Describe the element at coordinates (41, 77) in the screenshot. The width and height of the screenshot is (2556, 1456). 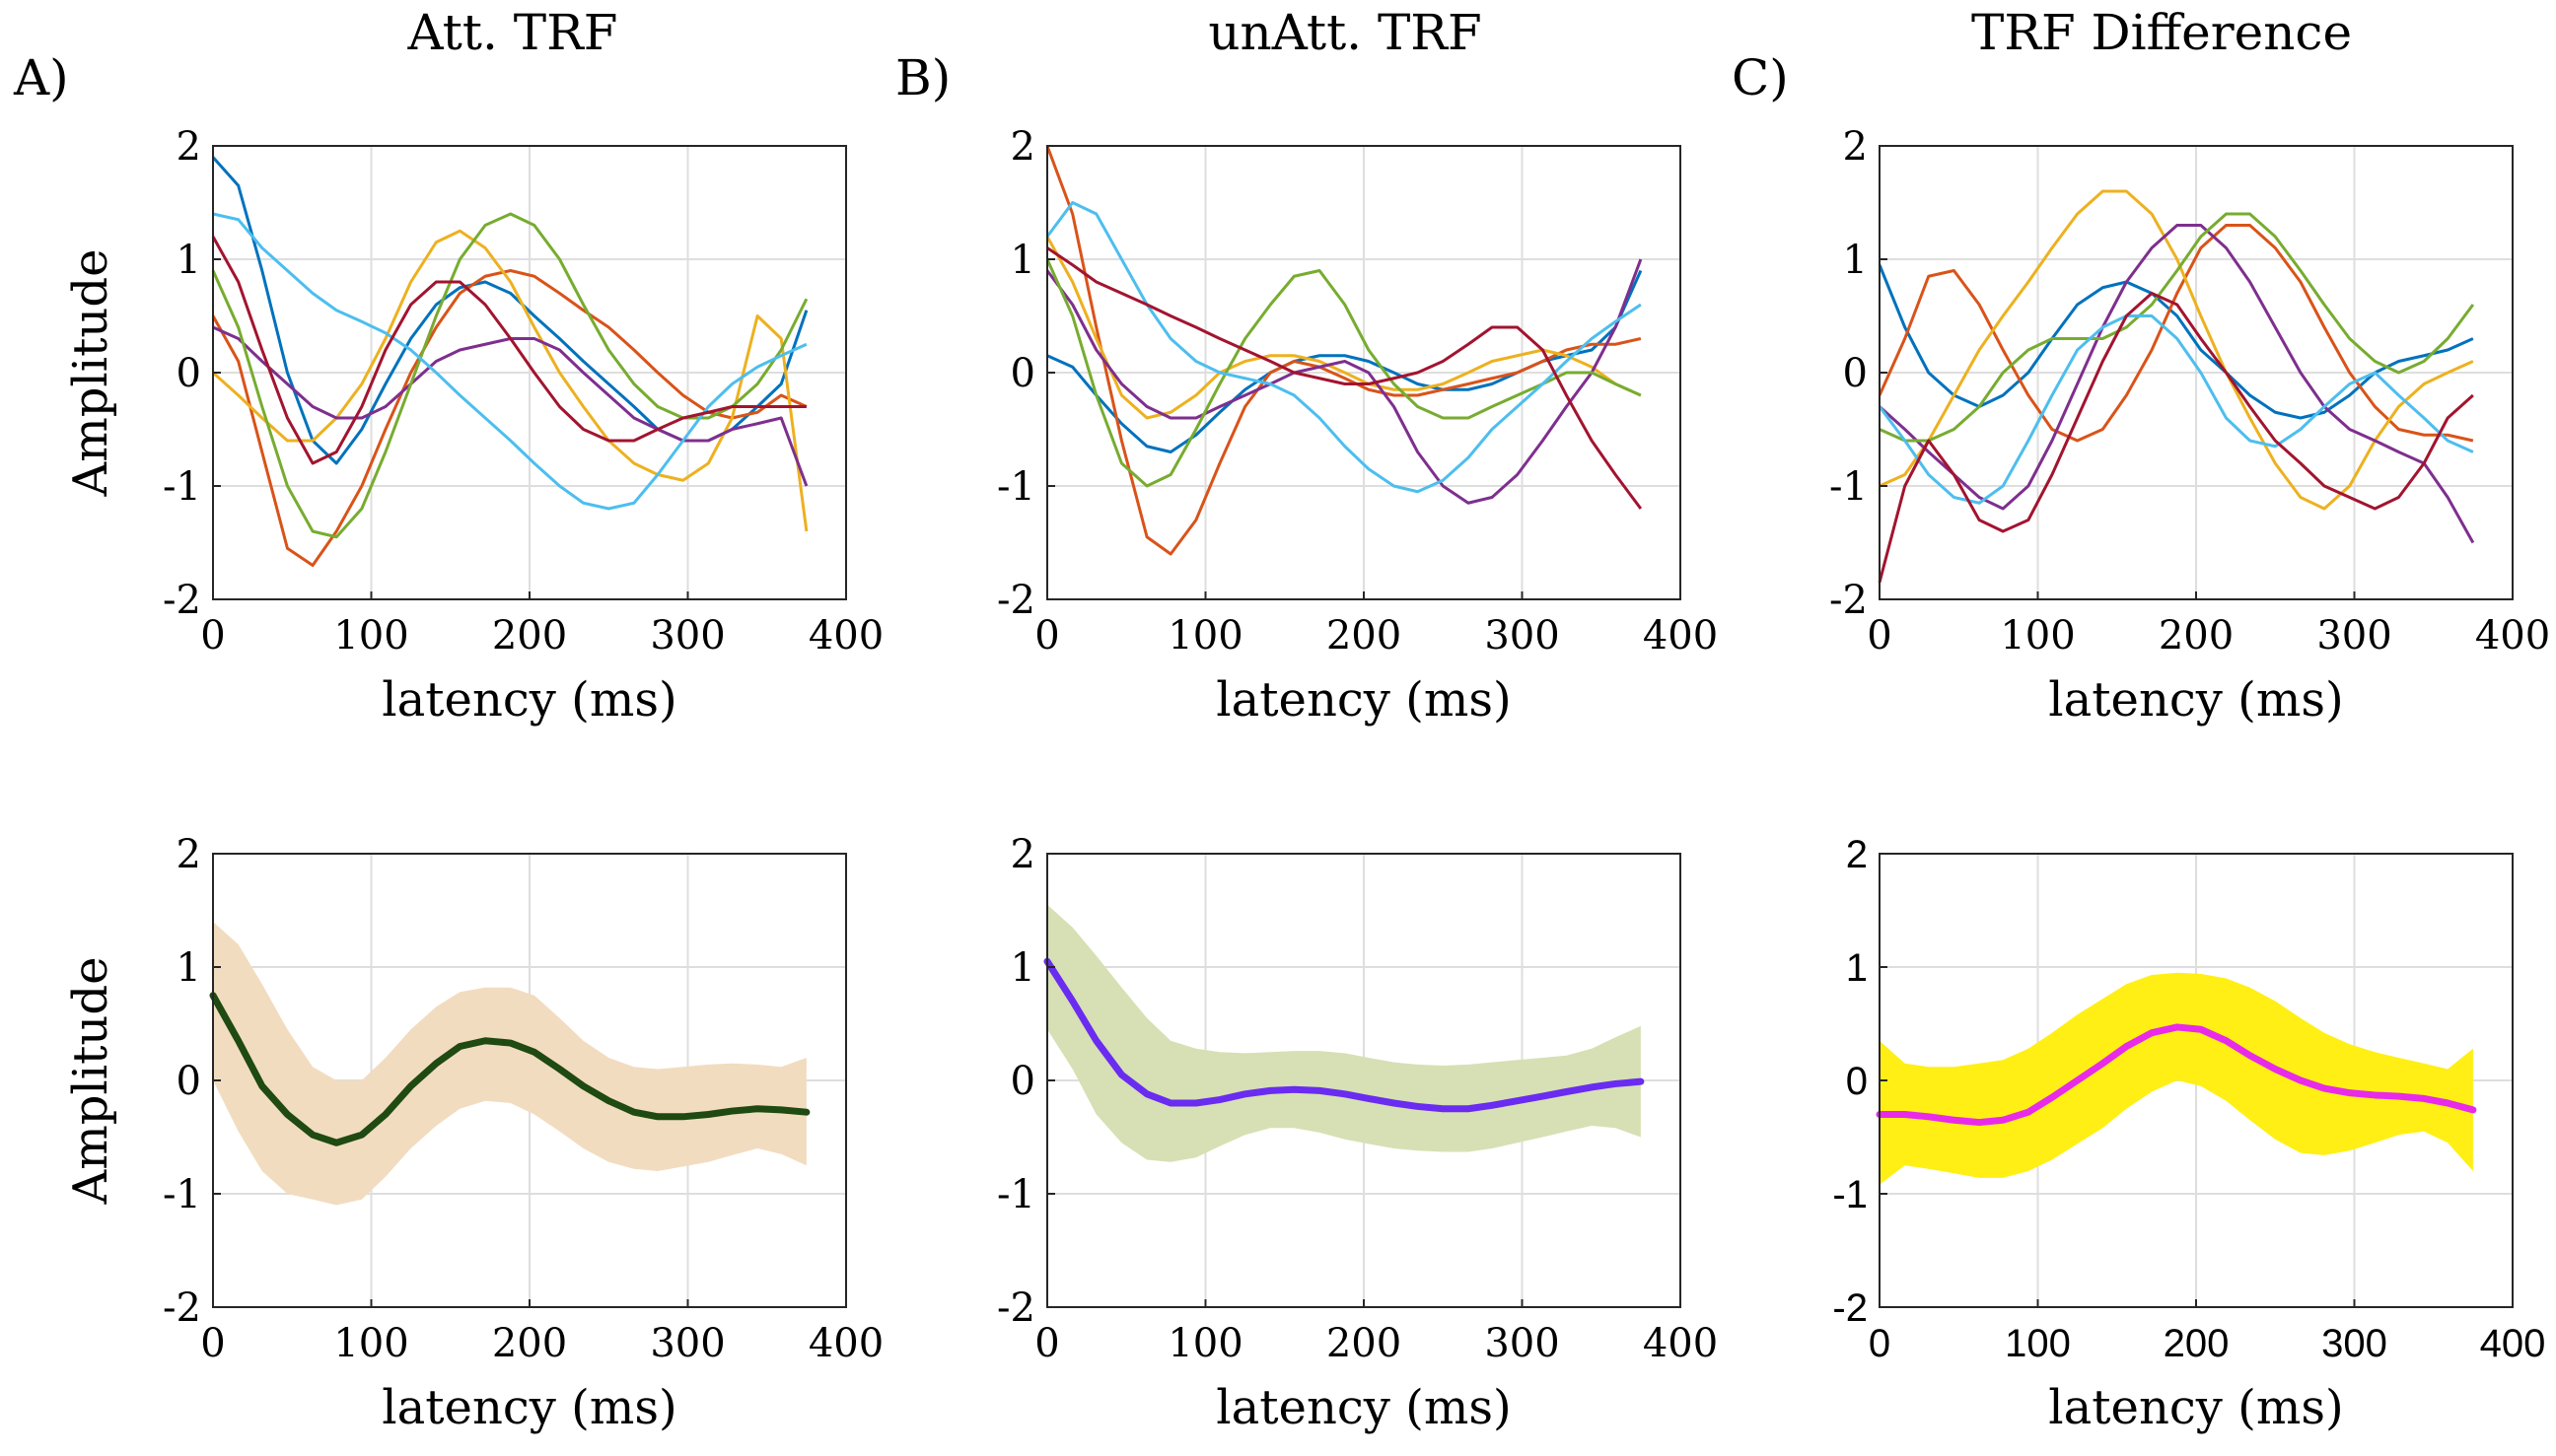
I see `panel-letter-a: A)` at that location.